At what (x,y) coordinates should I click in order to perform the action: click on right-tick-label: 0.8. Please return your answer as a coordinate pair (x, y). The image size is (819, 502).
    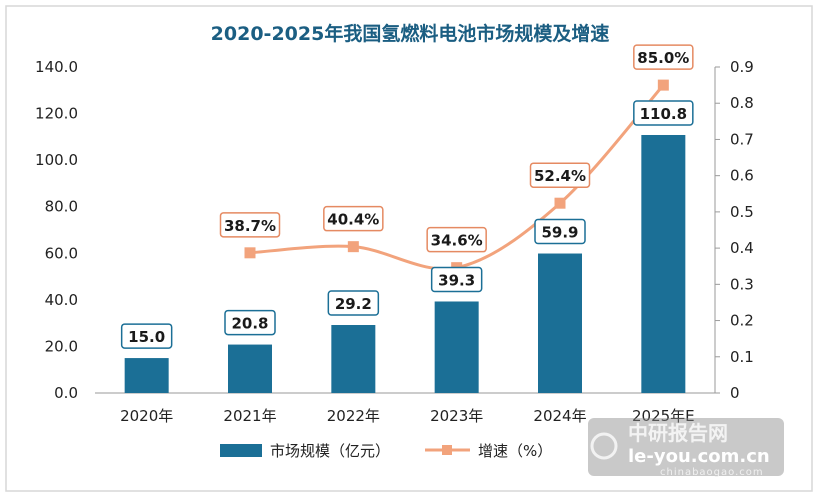
    Looking at the image, I should click on (742, 103).